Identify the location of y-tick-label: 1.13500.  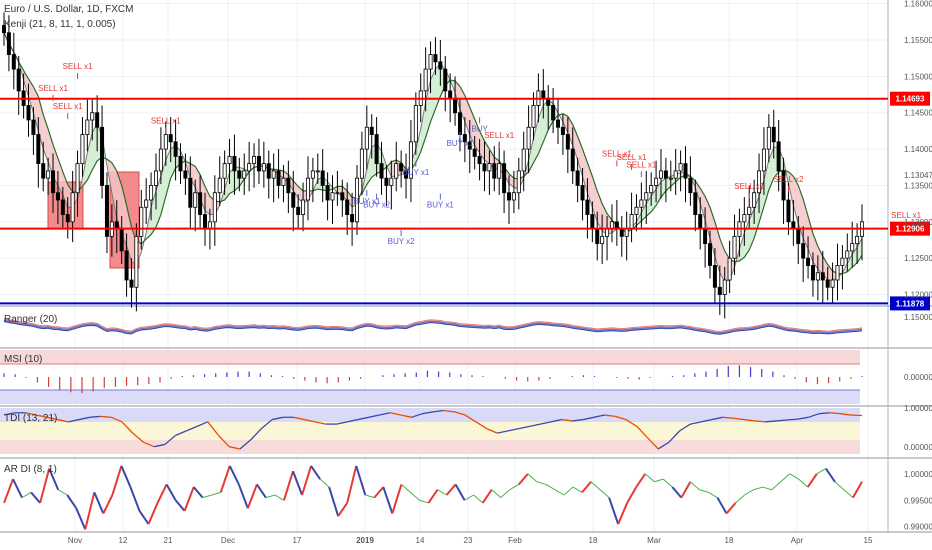
(918, 185).